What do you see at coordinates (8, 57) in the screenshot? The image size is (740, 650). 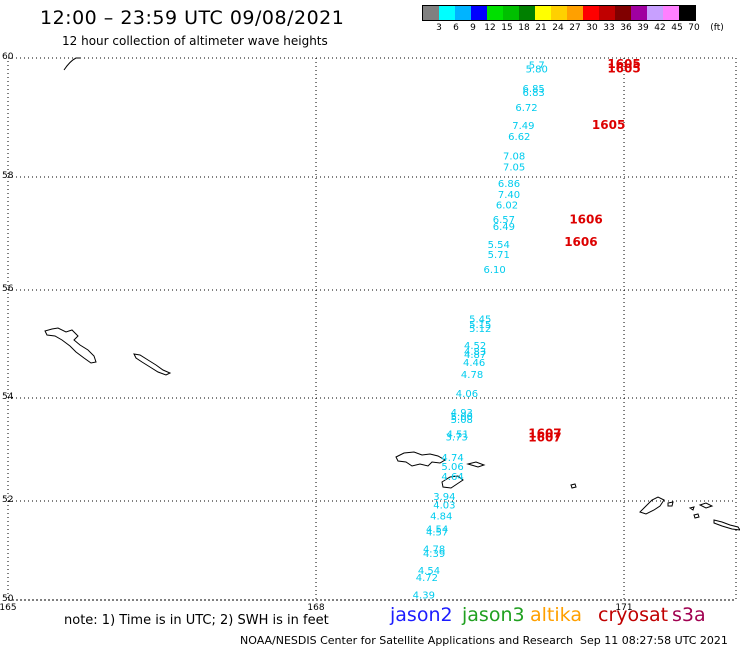 I see `latitude-label: 60` at bounding box center [8, 57].